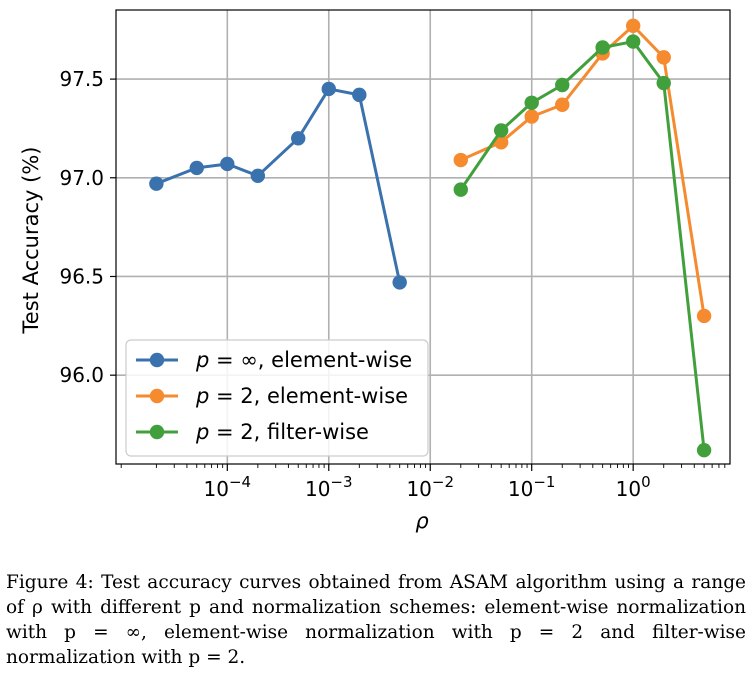 Image resolution: width=752 pixels, height=678 pixels. Describe the element at coordinates (81, 276) in the screenshot. I see `y-tick-label: 96.5` at that location.